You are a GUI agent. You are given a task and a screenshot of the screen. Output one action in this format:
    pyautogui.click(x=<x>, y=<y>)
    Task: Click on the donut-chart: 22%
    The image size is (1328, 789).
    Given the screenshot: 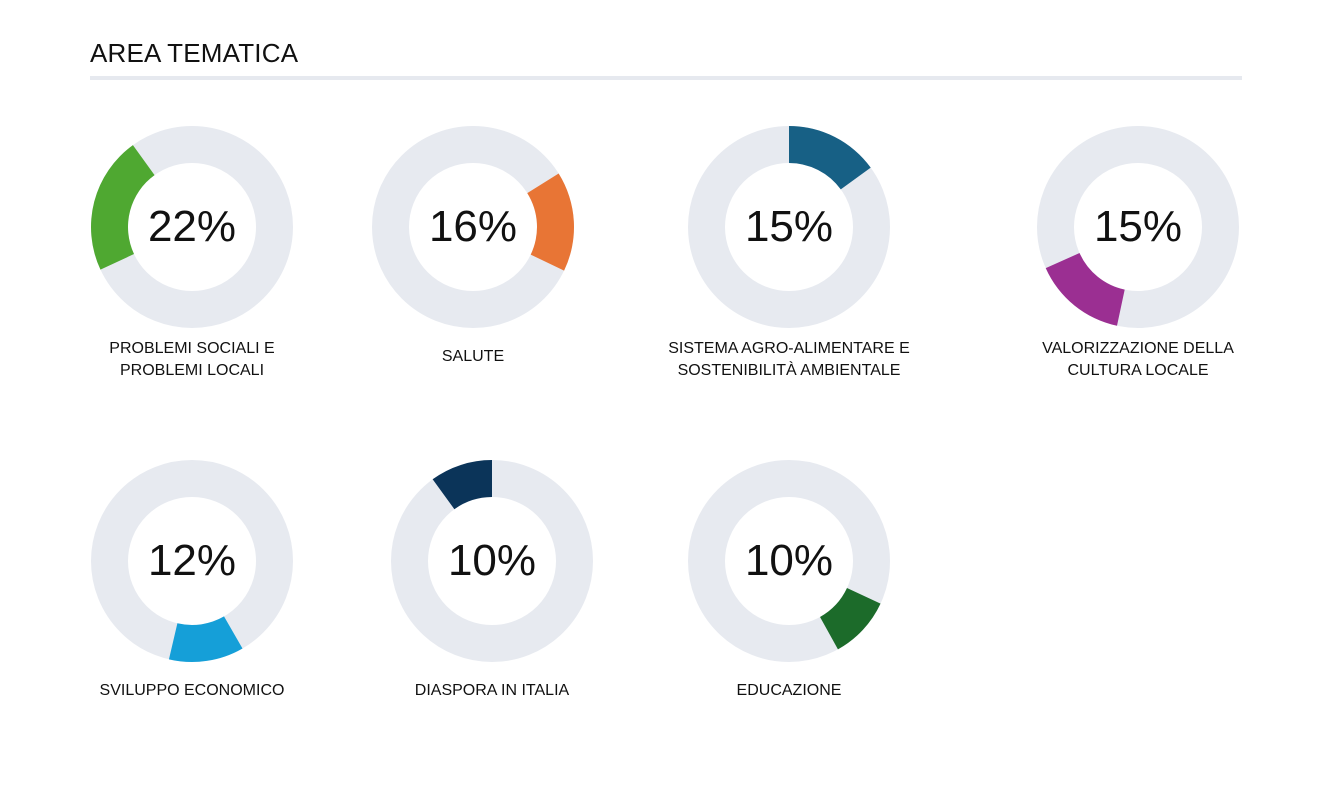 What is the action you would take?
    pyautogui.click(x=192, y=227)
    